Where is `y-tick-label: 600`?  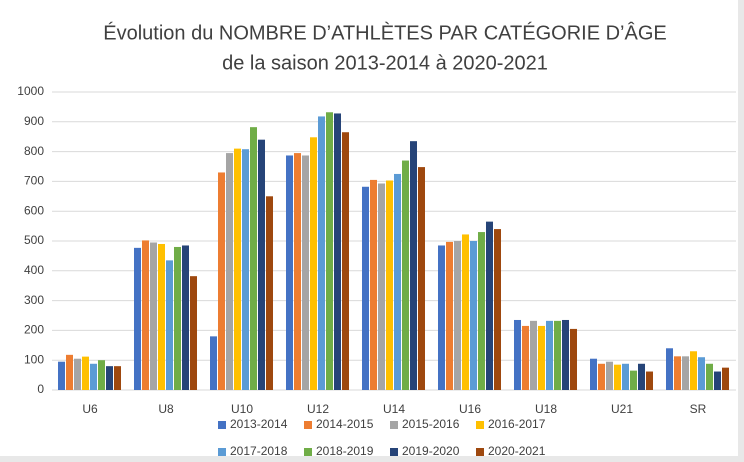 y-tick-label: 600 is located at coordinates (34, 210).